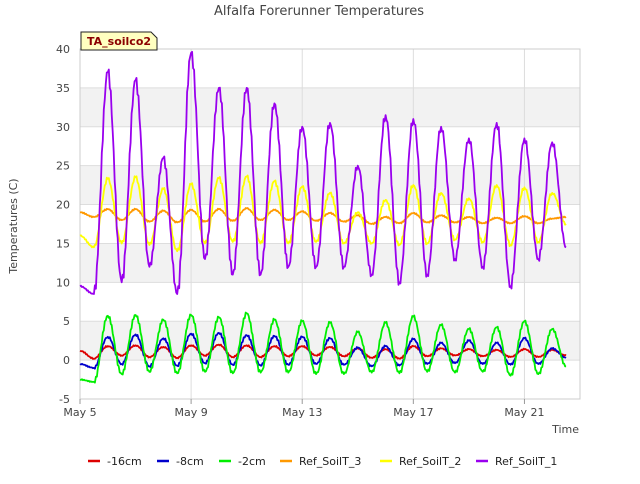 The width and height of the screenshot is (640, 484). What do you see at coordinates (524, 412) in the screenshot?
I see `x-tick-label: May 21` at bounding box center [524, 412].